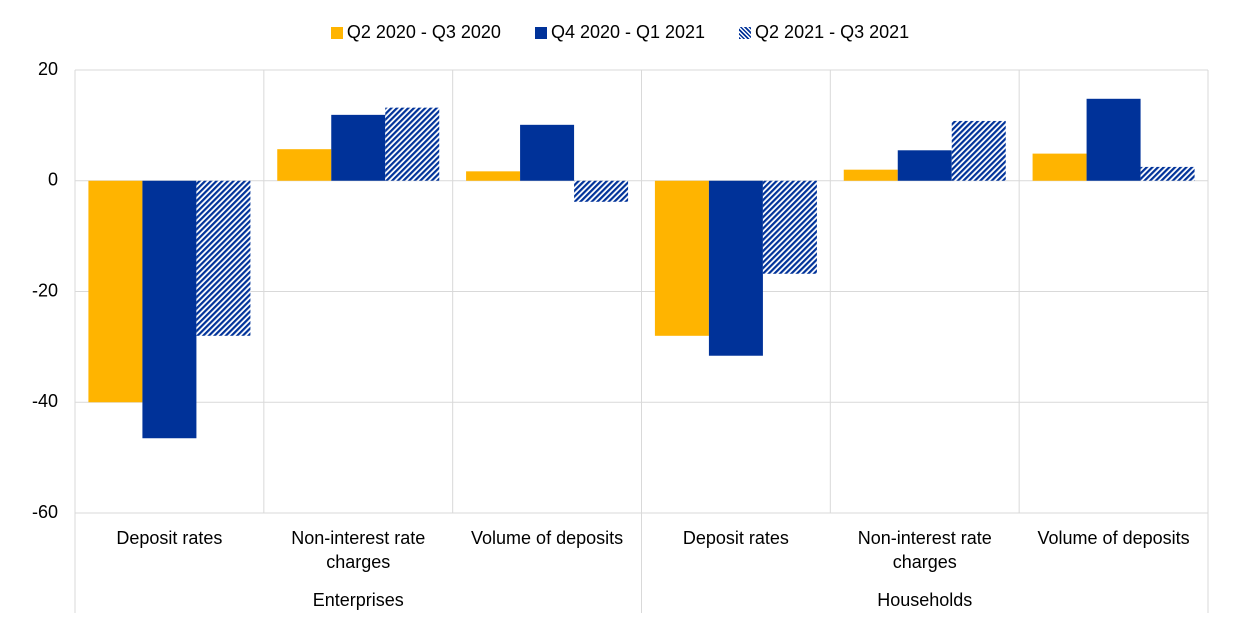 This screenshot has width=1240, height=634. I want to click on legend-item: Q4 2020 - Q1 2021, so click(620, 32).